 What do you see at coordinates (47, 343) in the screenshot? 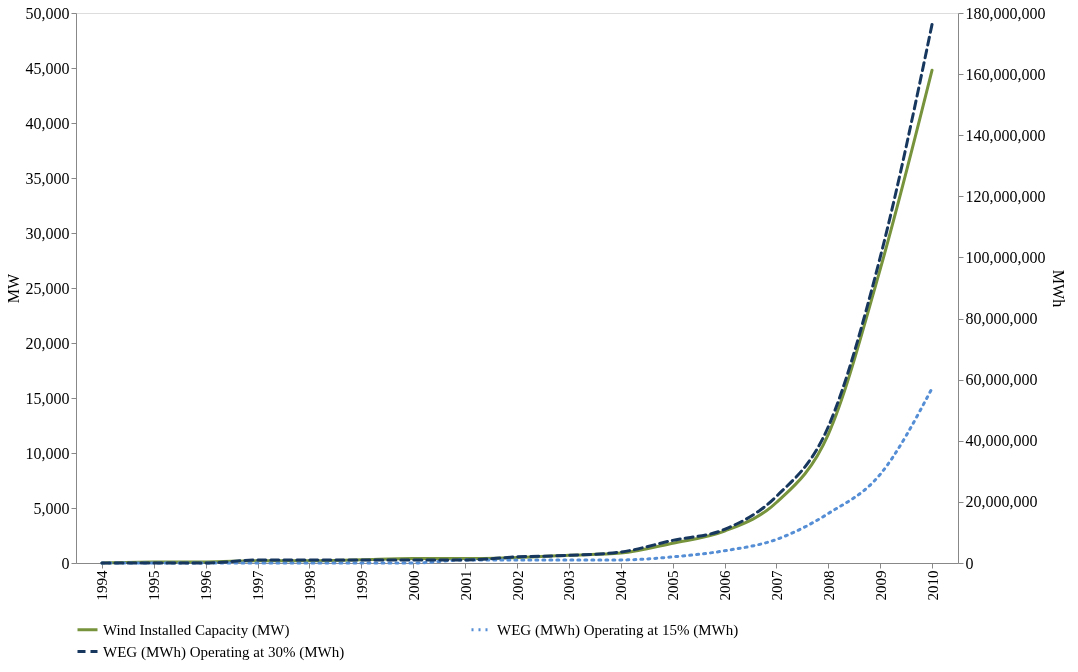
I see `y-tick-label: 20,000` at bounding box center [47, 343].